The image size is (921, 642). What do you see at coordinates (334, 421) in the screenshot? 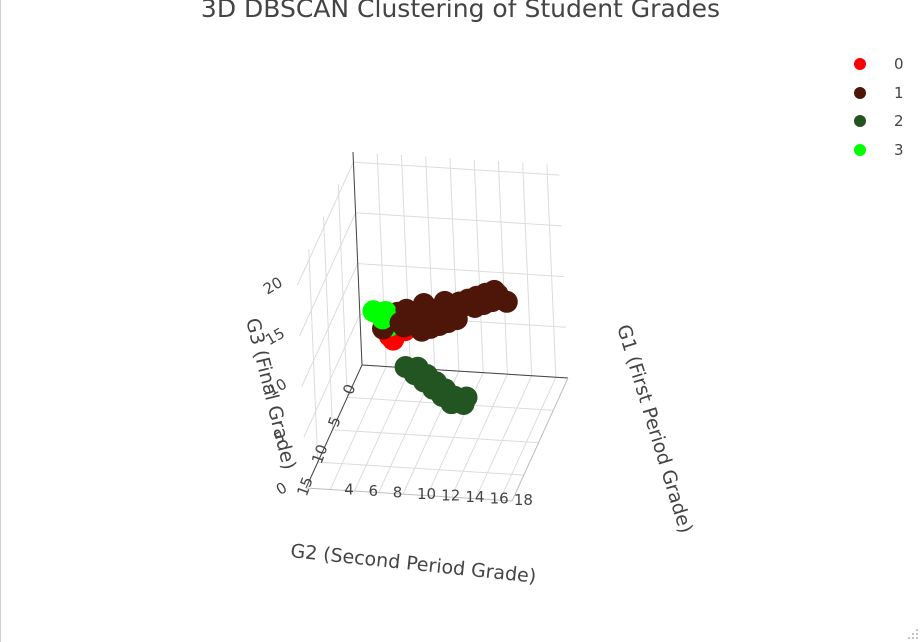
I see `g2-tick-label: 5` at bounding box center [334, 421].